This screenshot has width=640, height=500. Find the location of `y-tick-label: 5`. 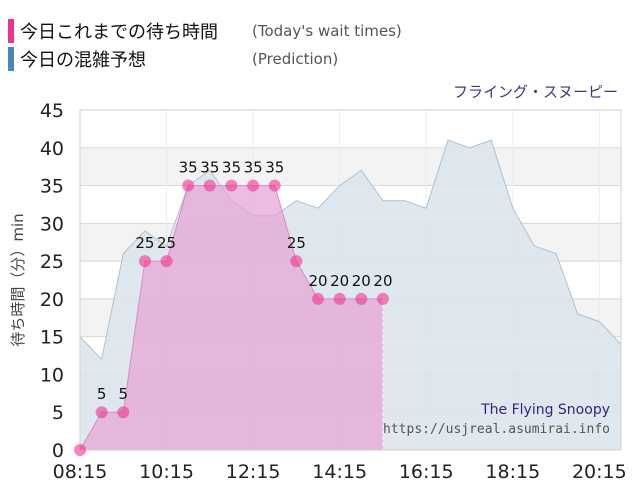

y-tick-label: 5 is located at coordinates (58, 413).